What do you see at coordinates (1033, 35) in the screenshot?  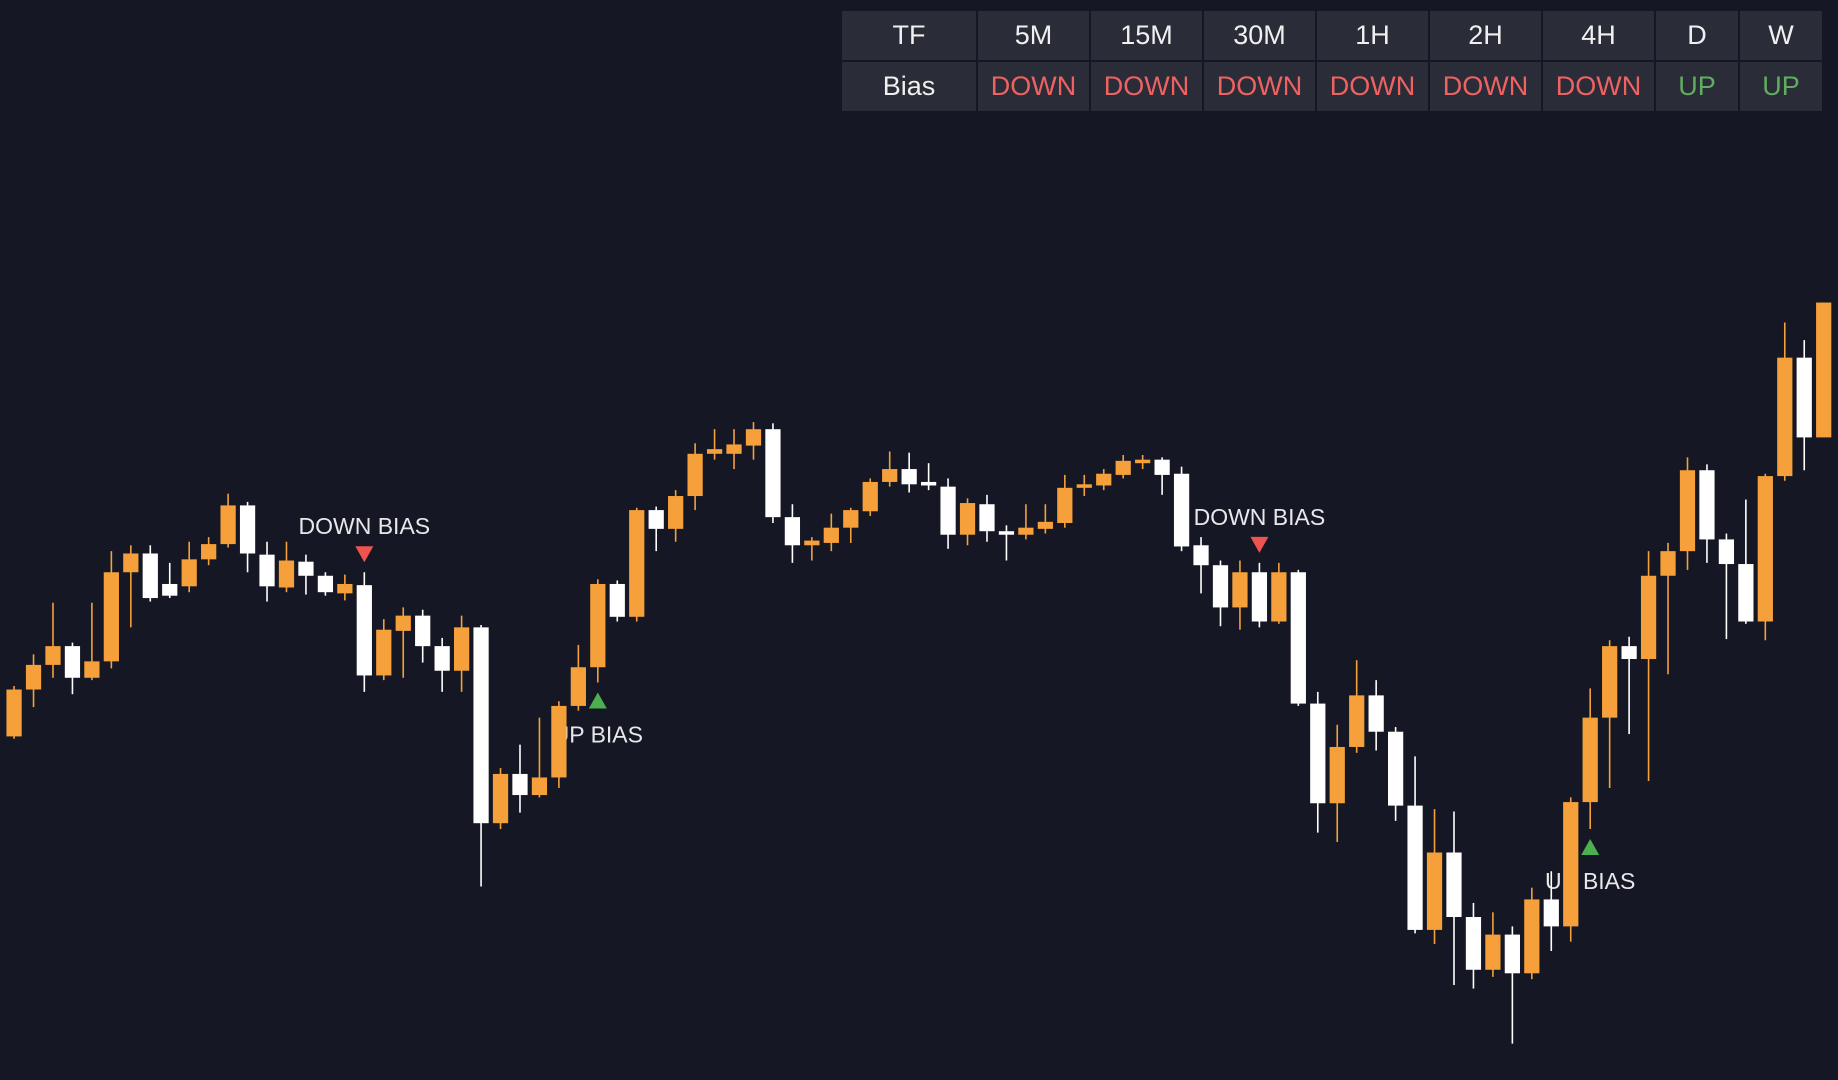 I see `table-cell: 5M` at bounding box center [1033, 35].